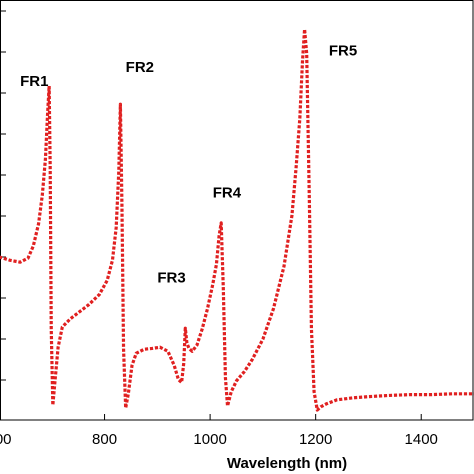 This screenshot has height=474, width=474. I want to click on peak-label-fr4: FR4, so click(227, 192).